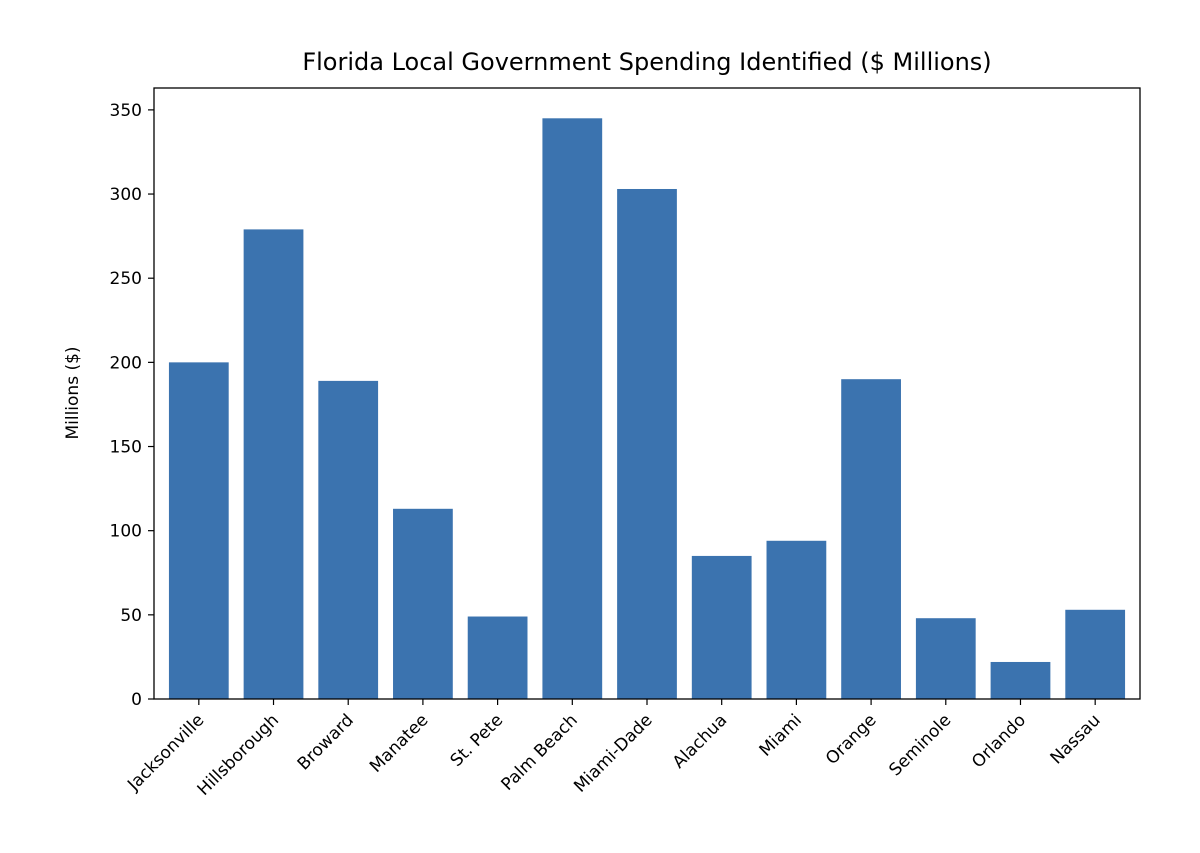  I want to click on bar-palm-beach, so click(572, 409).